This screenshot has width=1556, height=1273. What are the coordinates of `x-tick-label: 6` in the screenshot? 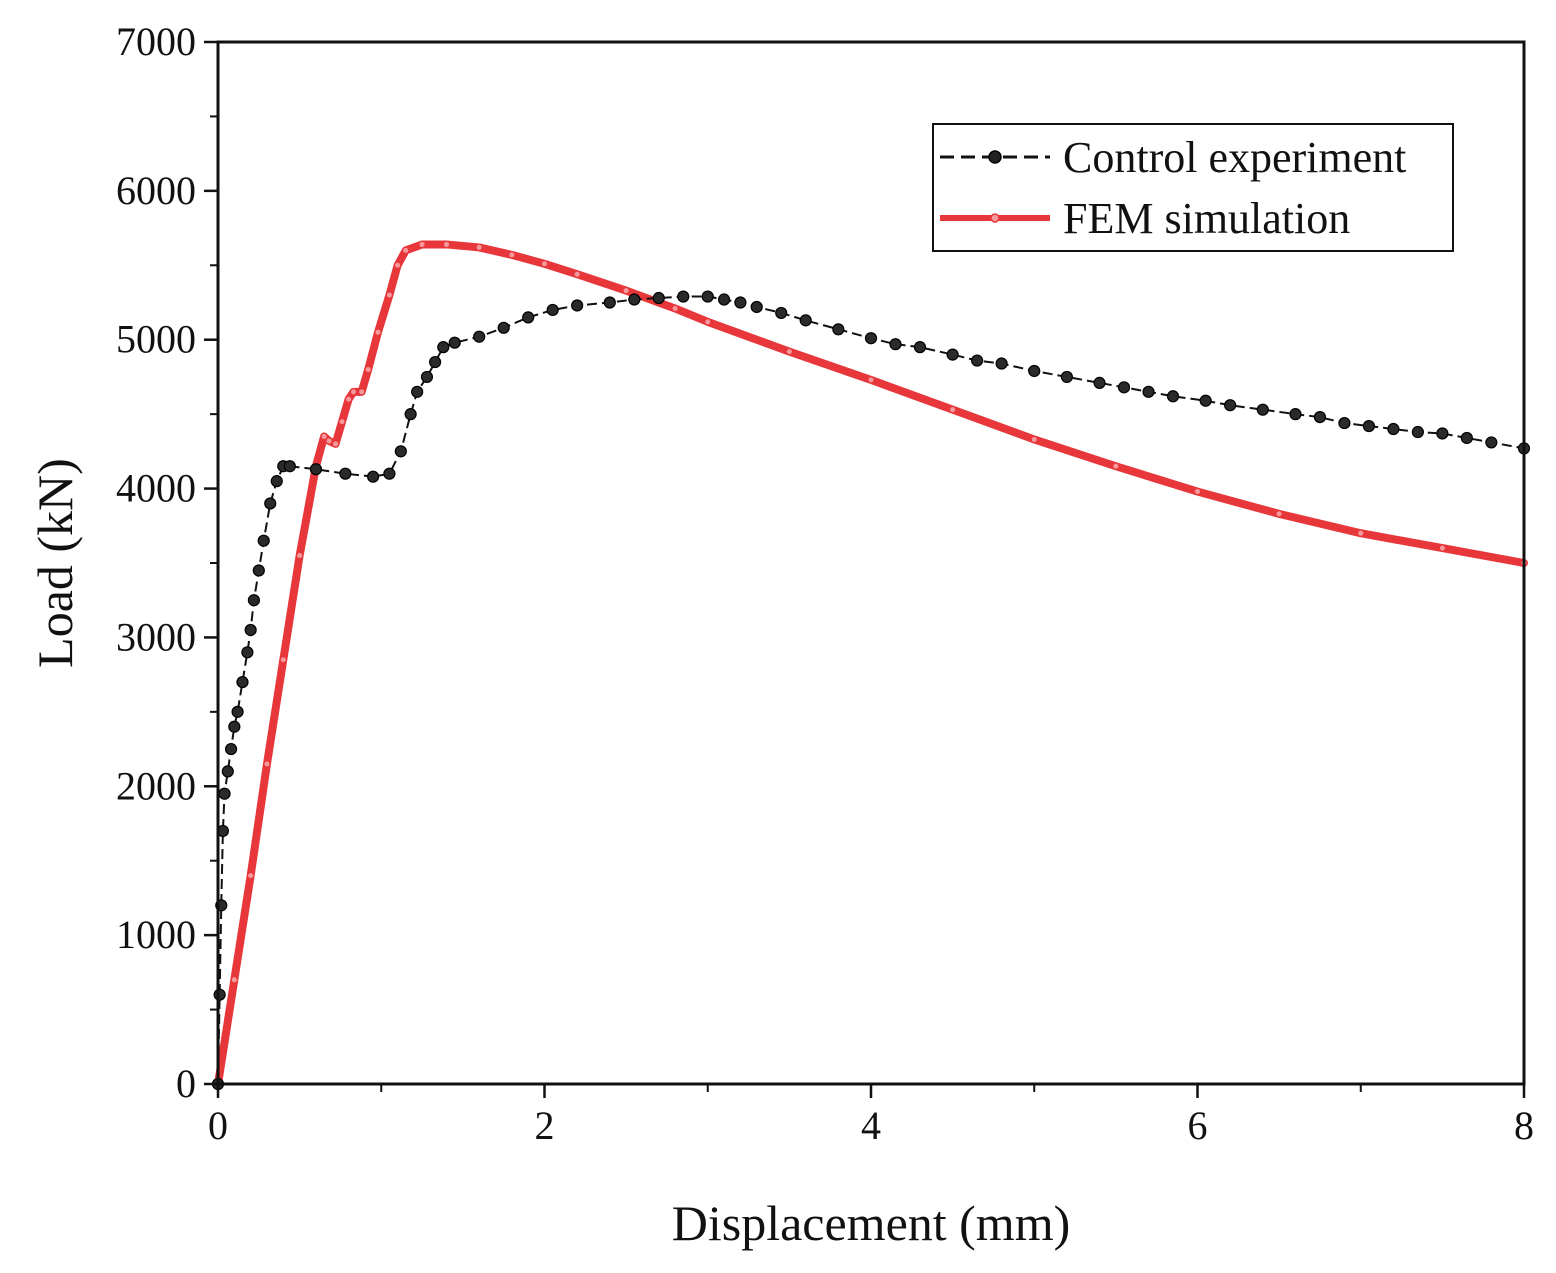 It's located at (1198, 1125).